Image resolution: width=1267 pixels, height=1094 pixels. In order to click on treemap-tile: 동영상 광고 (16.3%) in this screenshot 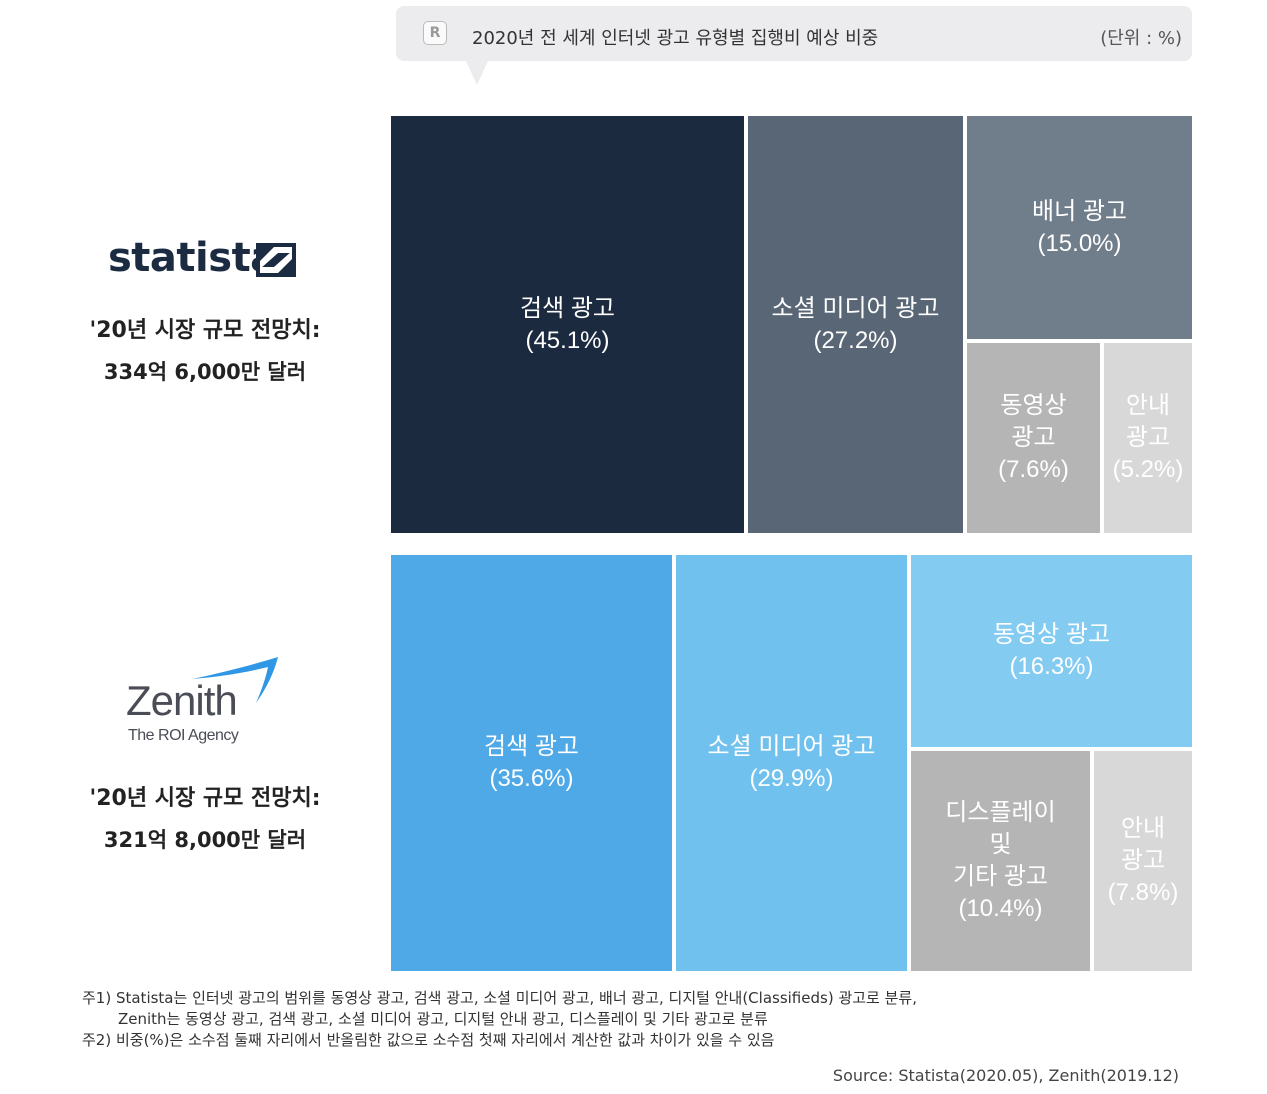, I will do `click(1051, 651)`.